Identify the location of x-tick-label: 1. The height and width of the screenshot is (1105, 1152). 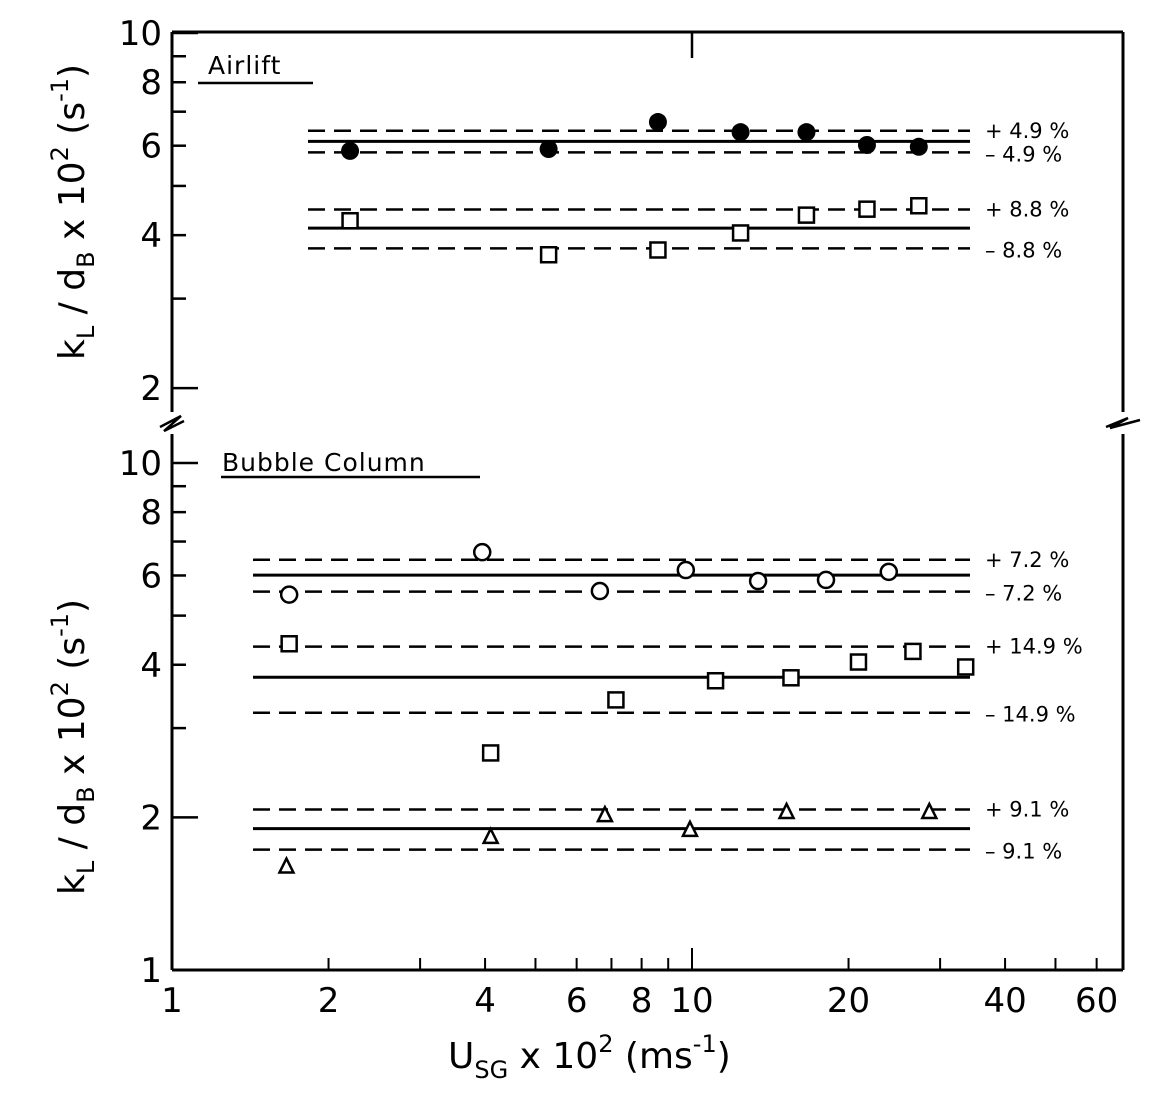
(172, 1001).